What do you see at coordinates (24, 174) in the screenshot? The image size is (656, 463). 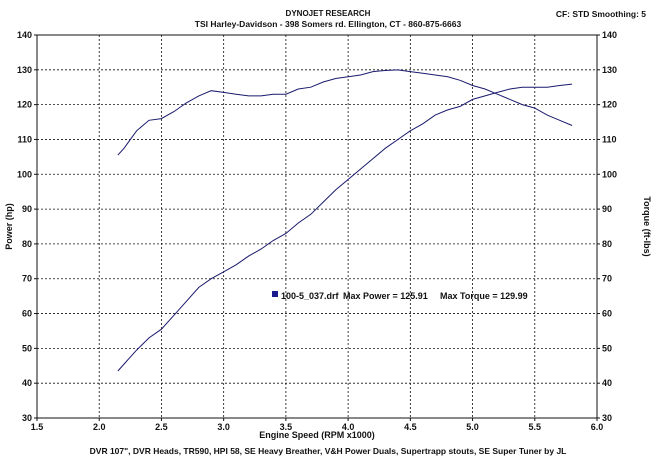 I see `y-tick-label-left: 100` at bounding box center [24, 174].